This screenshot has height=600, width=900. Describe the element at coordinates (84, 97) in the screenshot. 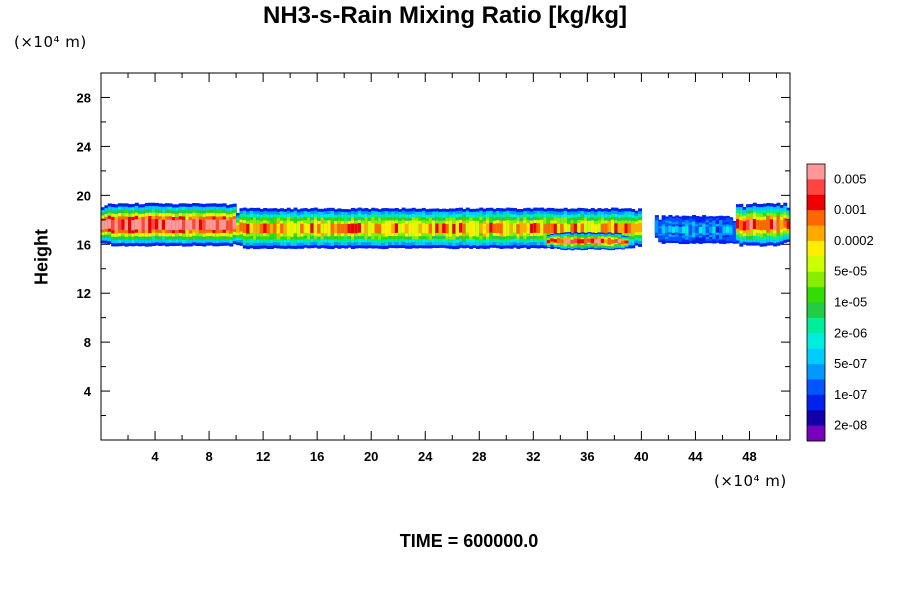

I see `y-tick-label-6: 28` at that location.